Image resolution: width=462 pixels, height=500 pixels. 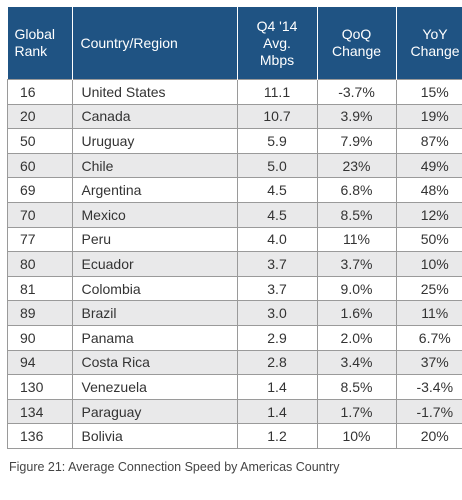 I want to click on cell-qoq-change: 1.6%, so click(x=356, y=313).